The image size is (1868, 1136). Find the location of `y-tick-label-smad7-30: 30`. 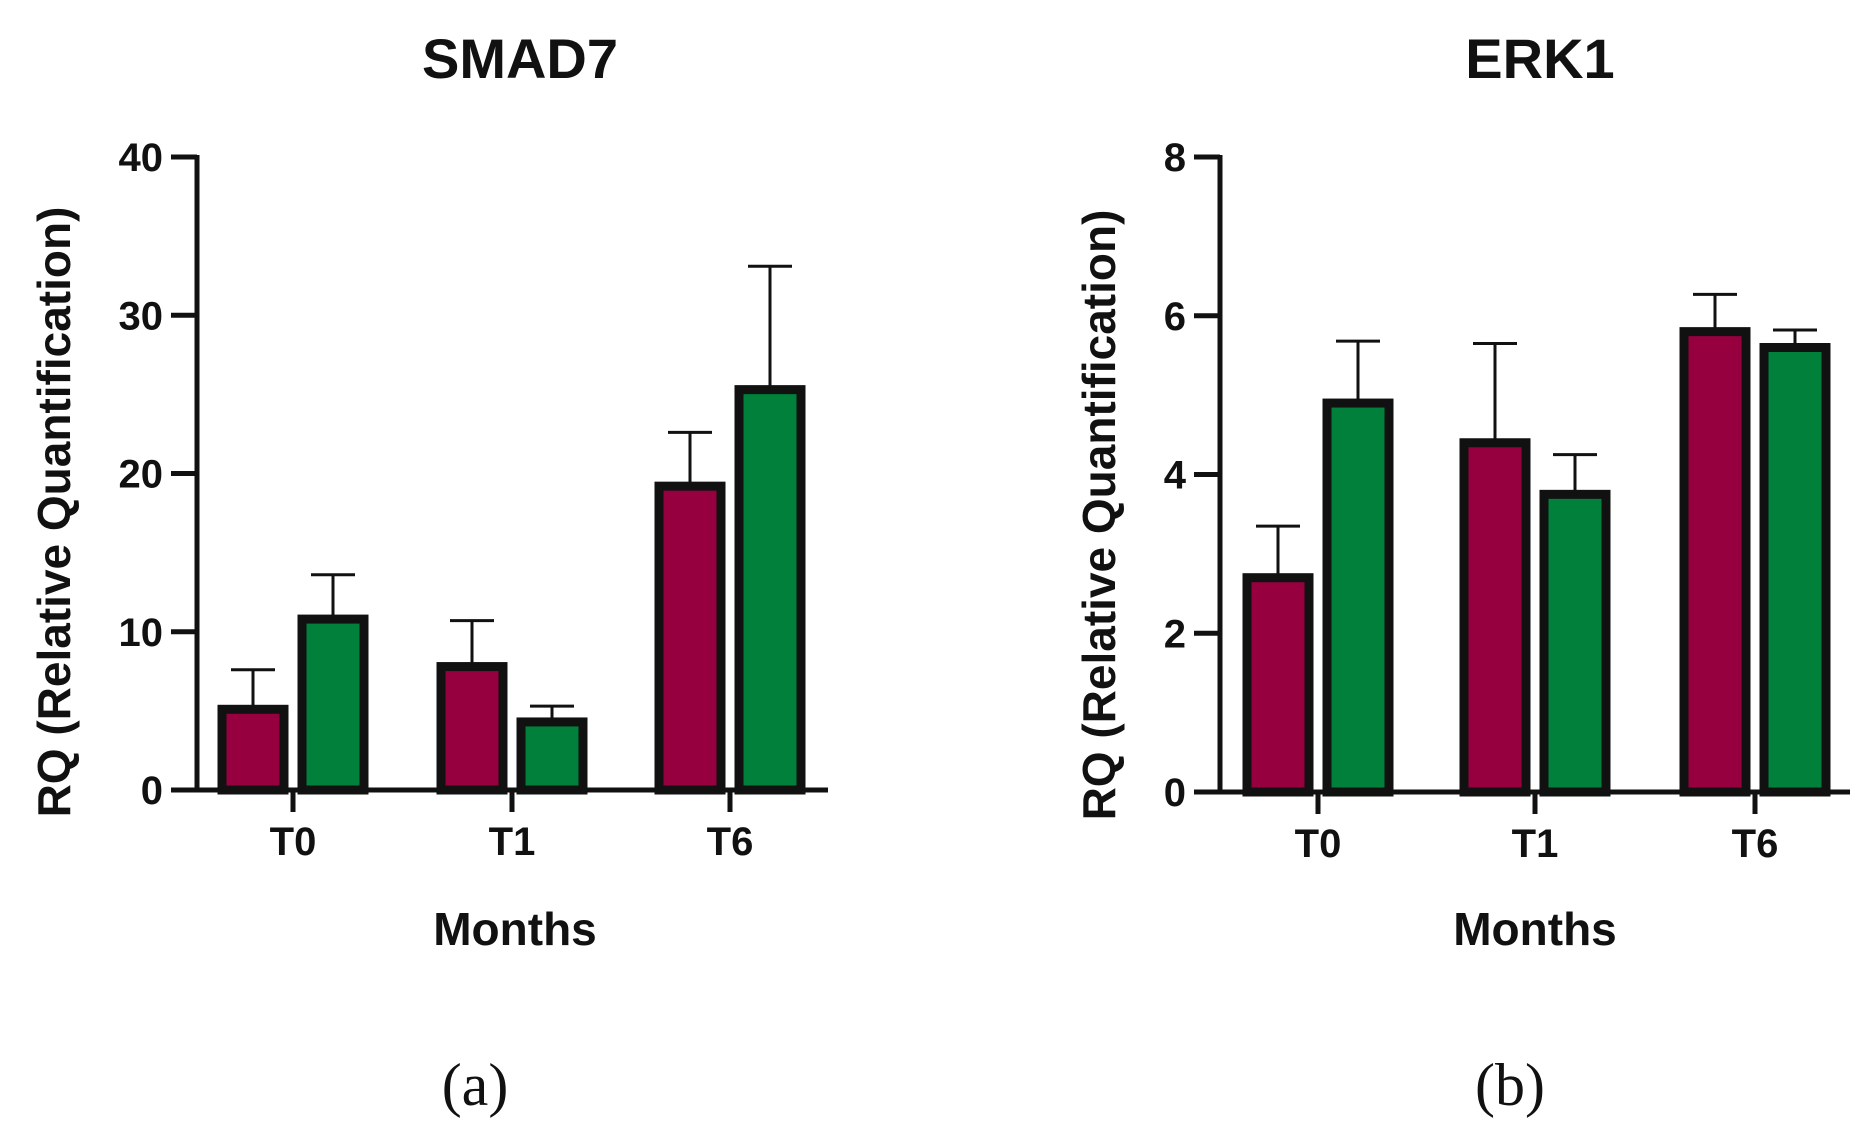

y-tick-label-smad7-30: 30 is located at coordinates (141, 316).